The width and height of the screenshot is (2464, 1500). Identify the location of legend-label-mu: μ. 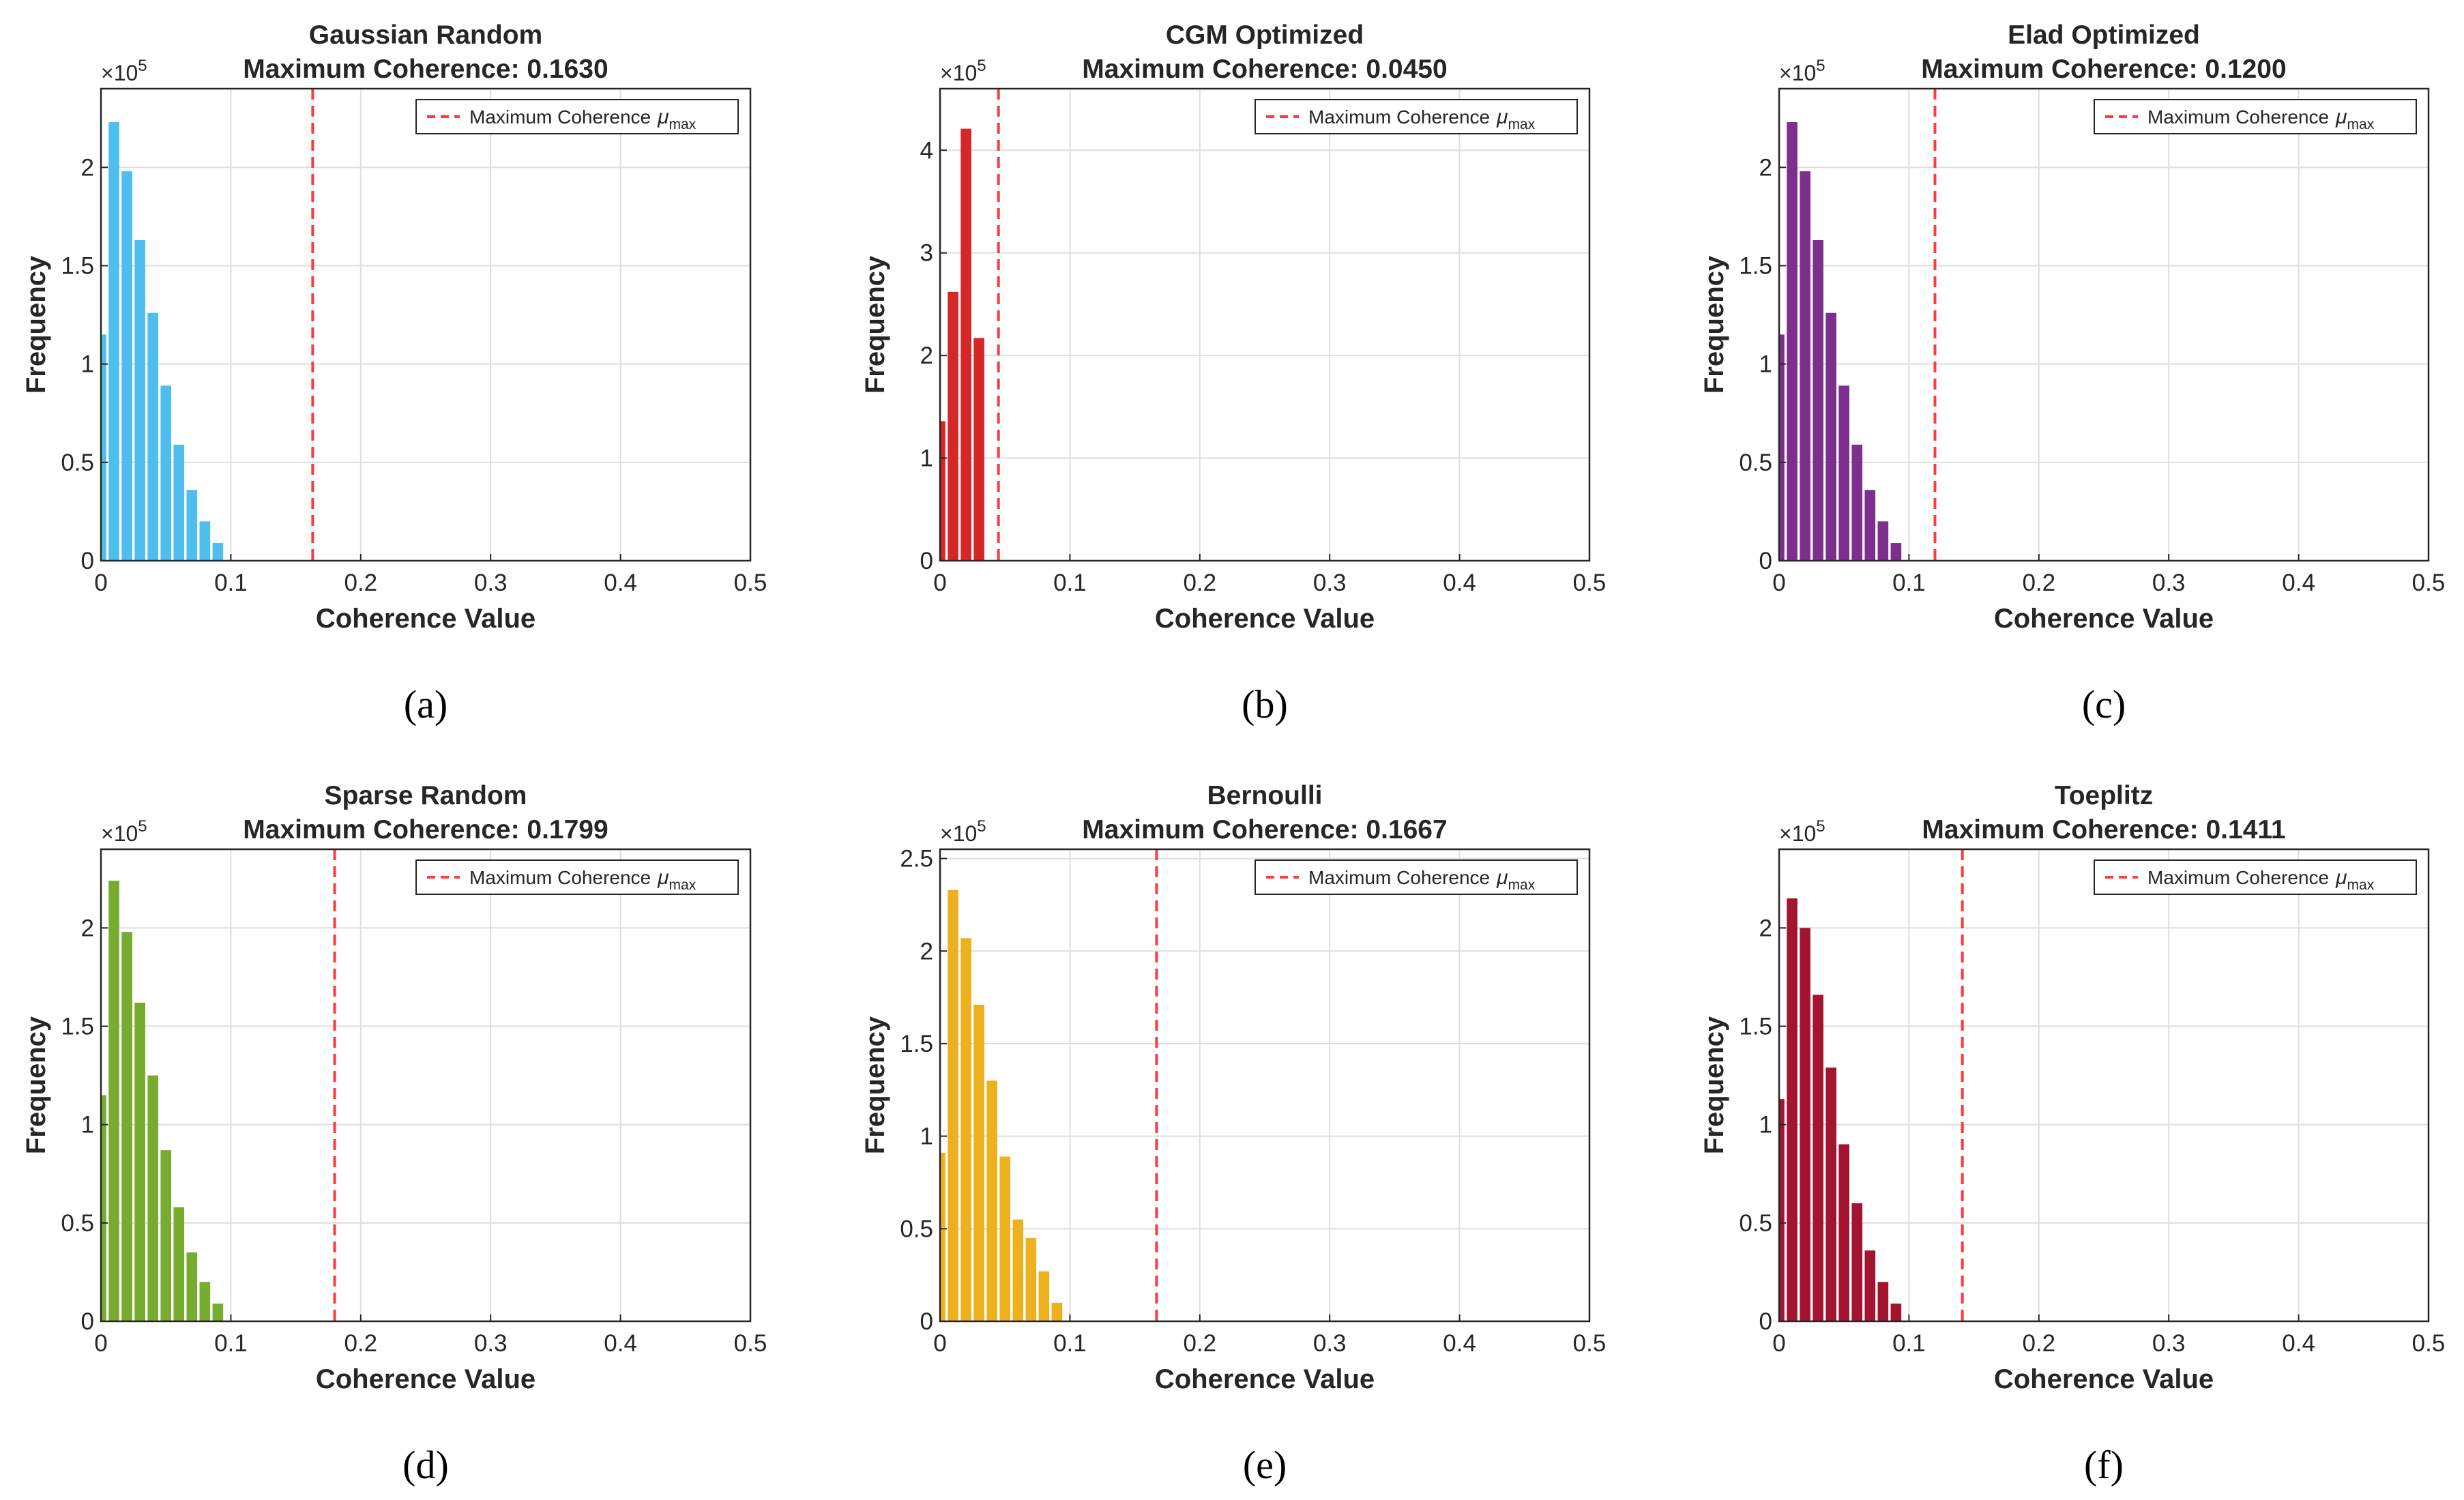
(2341, 117).